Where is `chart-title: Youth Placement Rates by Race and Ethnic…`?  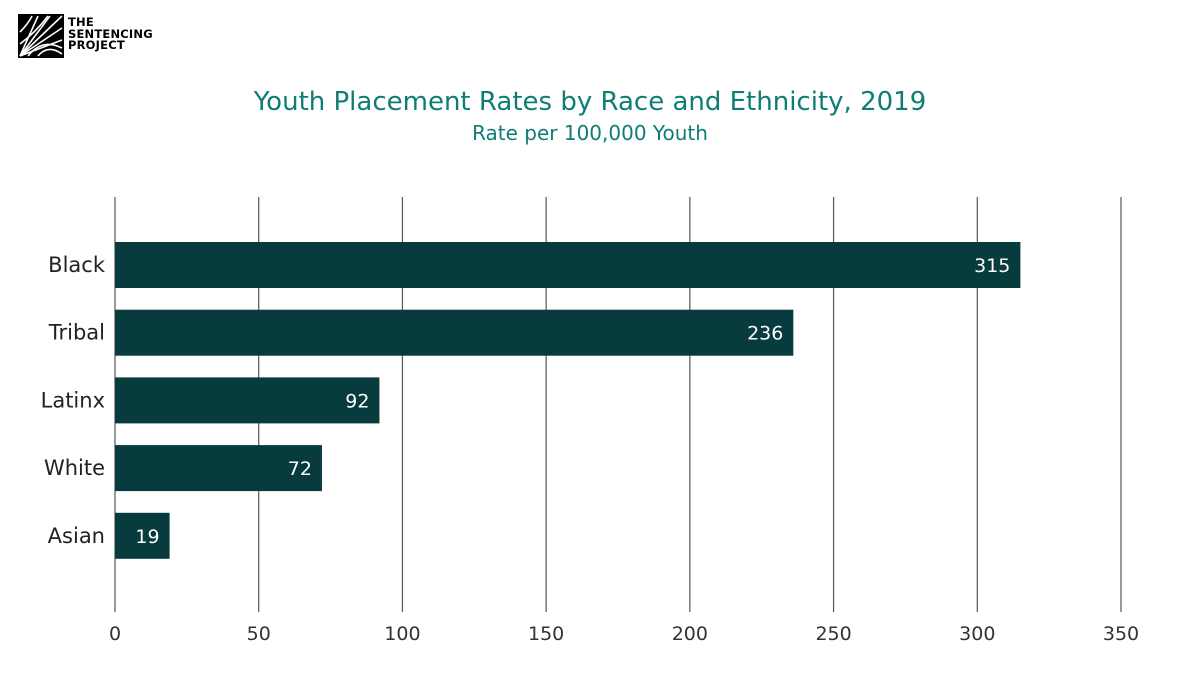 chart-title: Youth Placement Rates by Race and Ethnic… is located at coordinates (590, 102).